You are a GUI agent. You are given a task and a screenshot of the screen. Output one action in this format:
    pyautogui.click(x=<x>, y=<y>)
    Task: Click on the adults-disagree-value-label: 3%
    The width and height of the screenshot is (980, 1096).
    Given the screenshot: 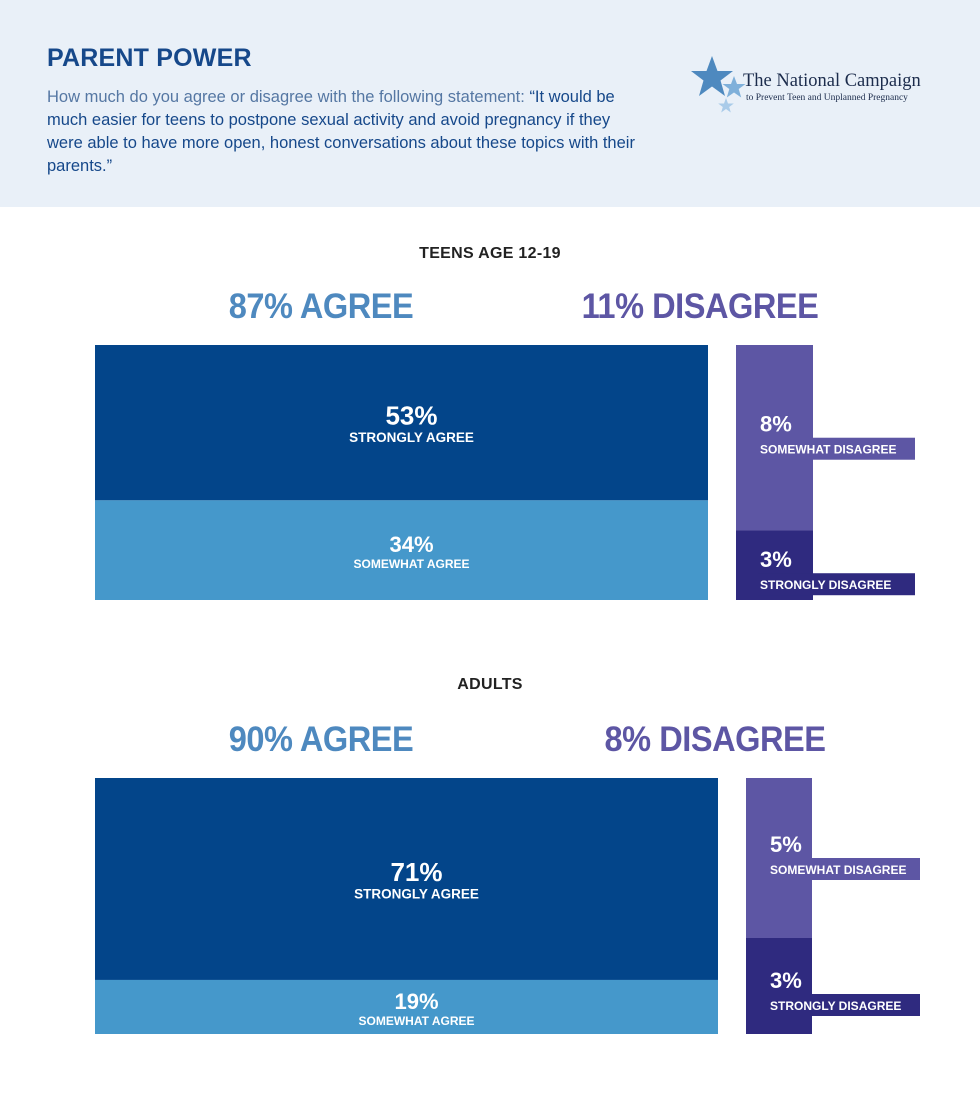 What is the action you would take?
    pyautogui.click(x=786, y=980)
    